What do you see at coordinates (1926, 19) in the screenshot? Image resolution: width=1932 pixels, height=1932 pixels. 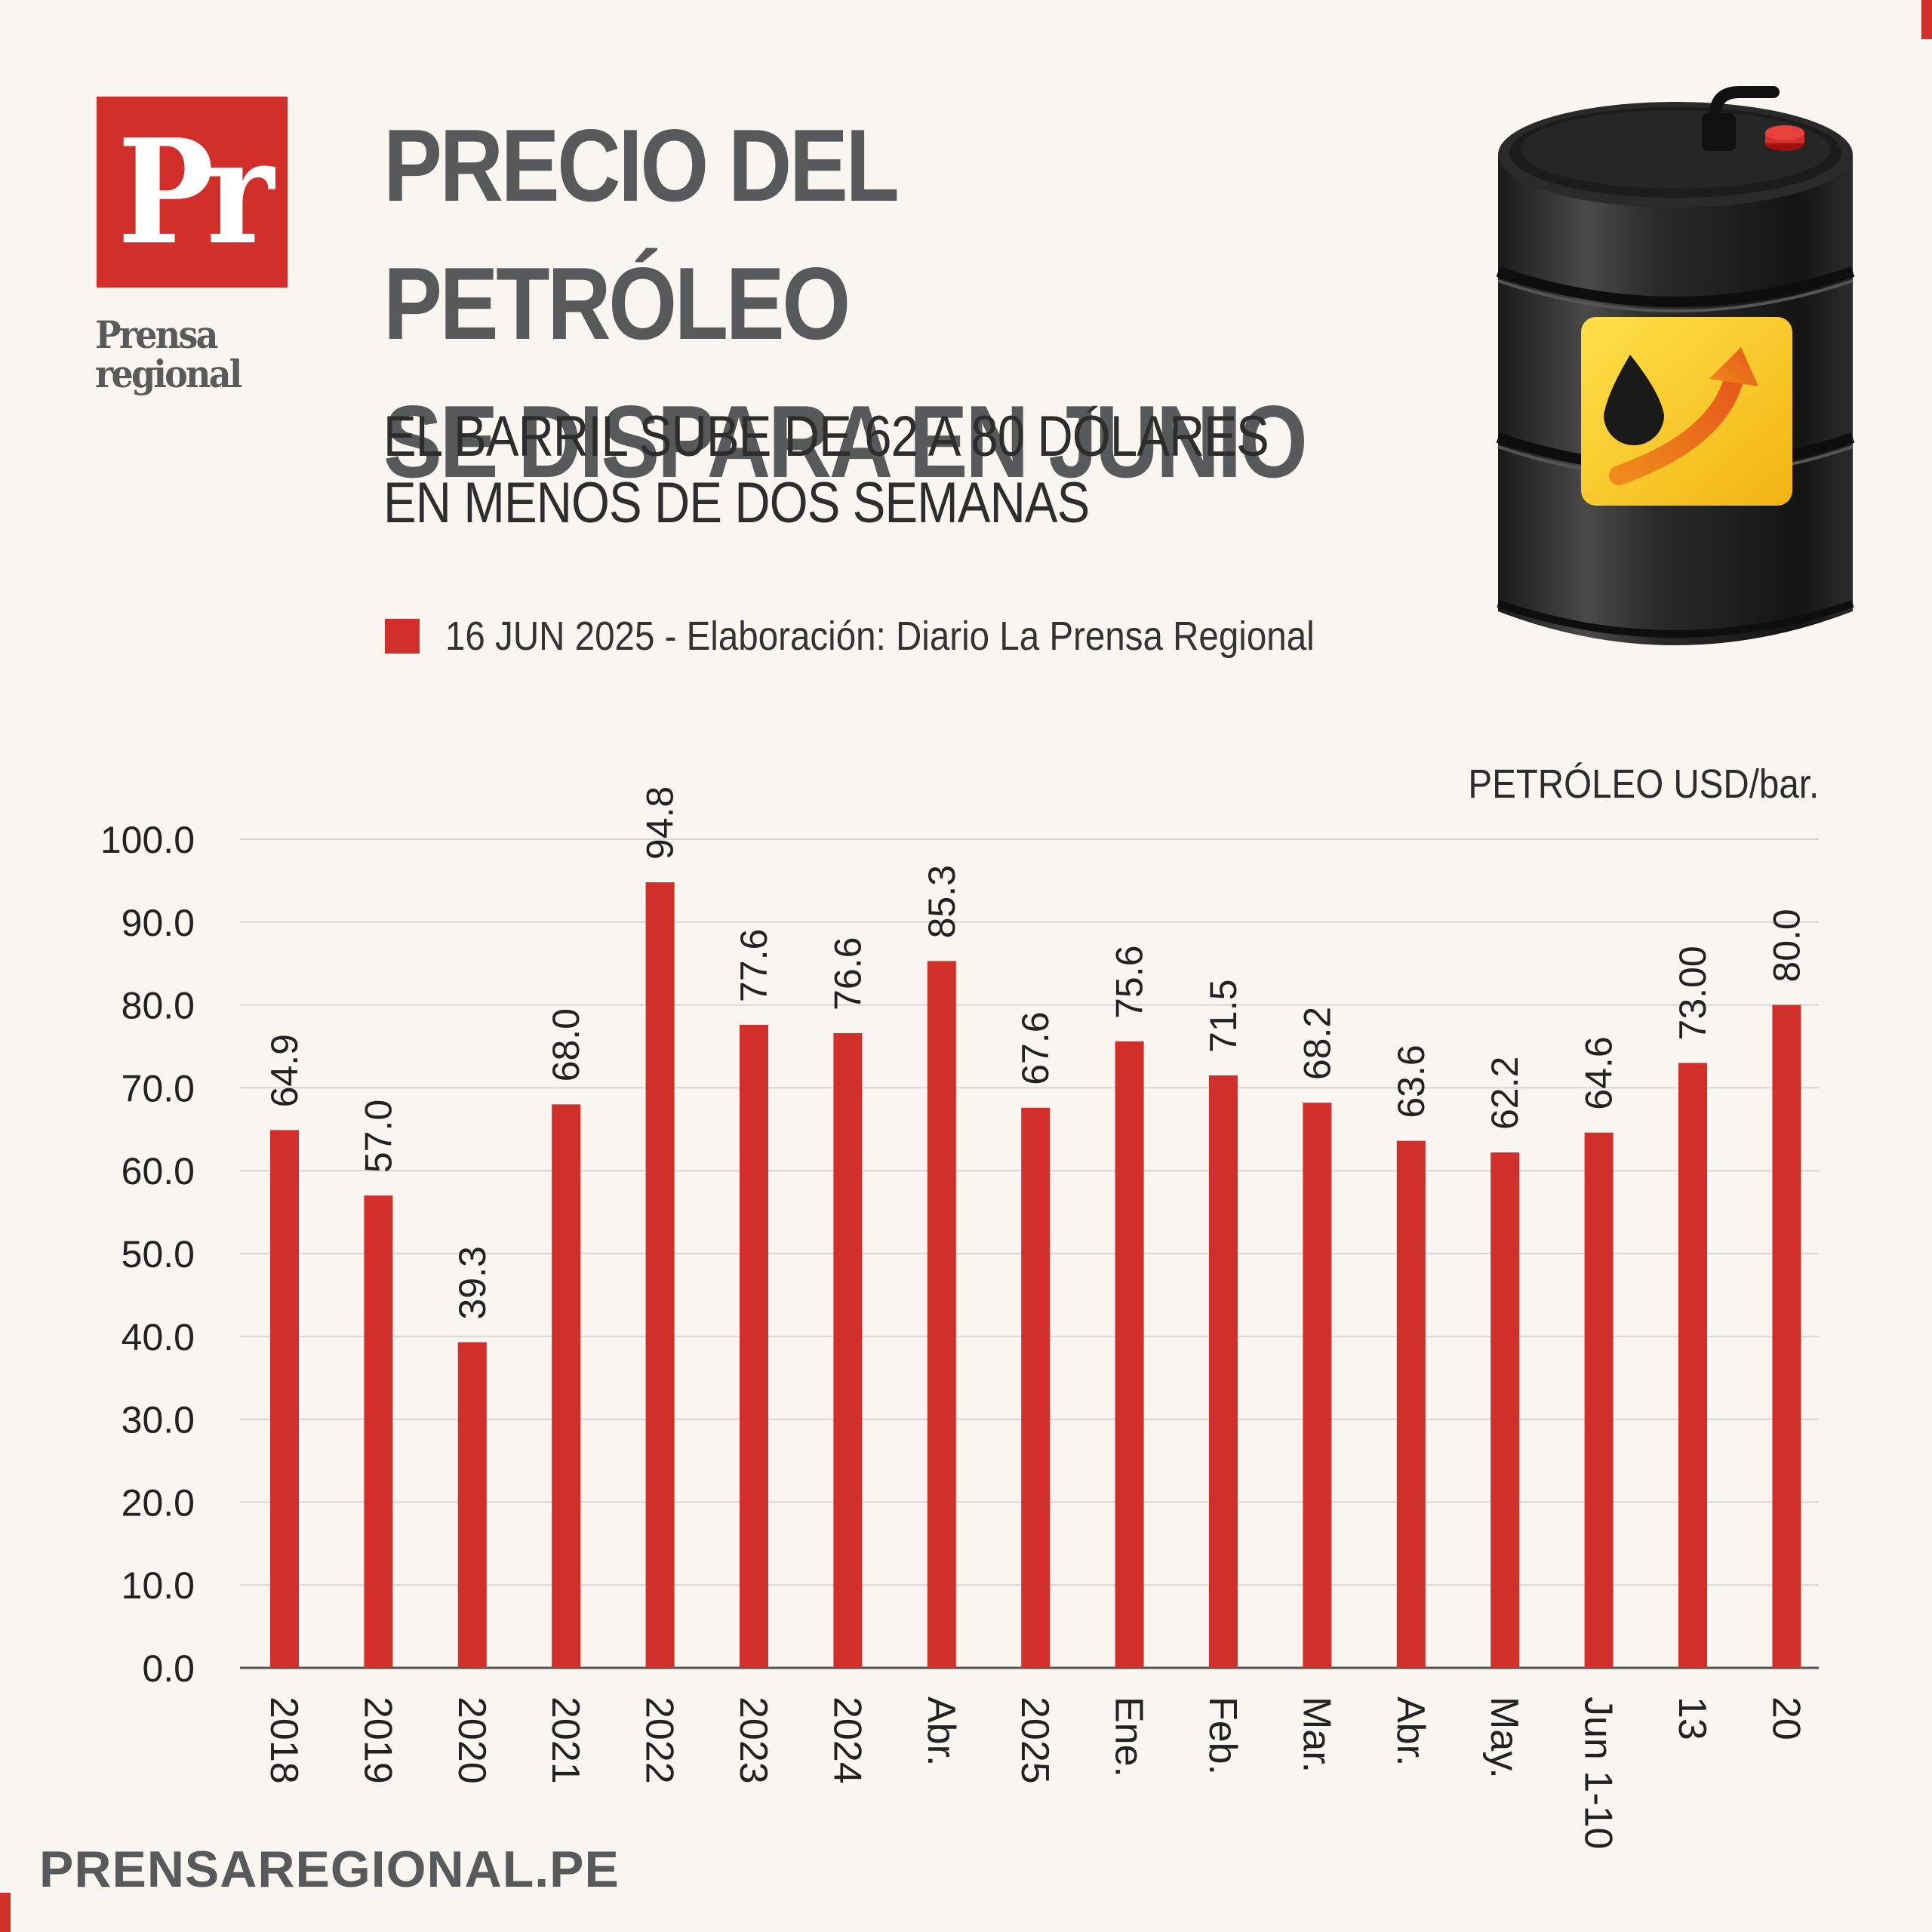 I see `corner-accent-top-right` at bounding box center [1926, 19].